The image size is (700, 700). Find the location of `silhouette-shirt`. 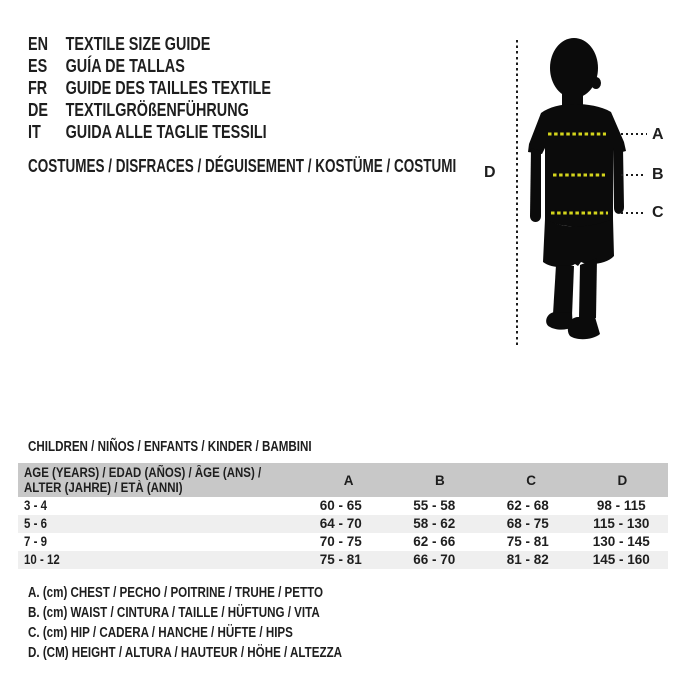

silhouette-shirt is located at coordinates (577, 165).